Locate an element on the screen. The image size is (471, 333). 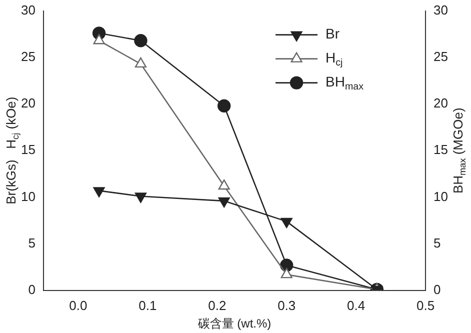
x-tick-label: 0.4 is located at coordinates (356, 305).